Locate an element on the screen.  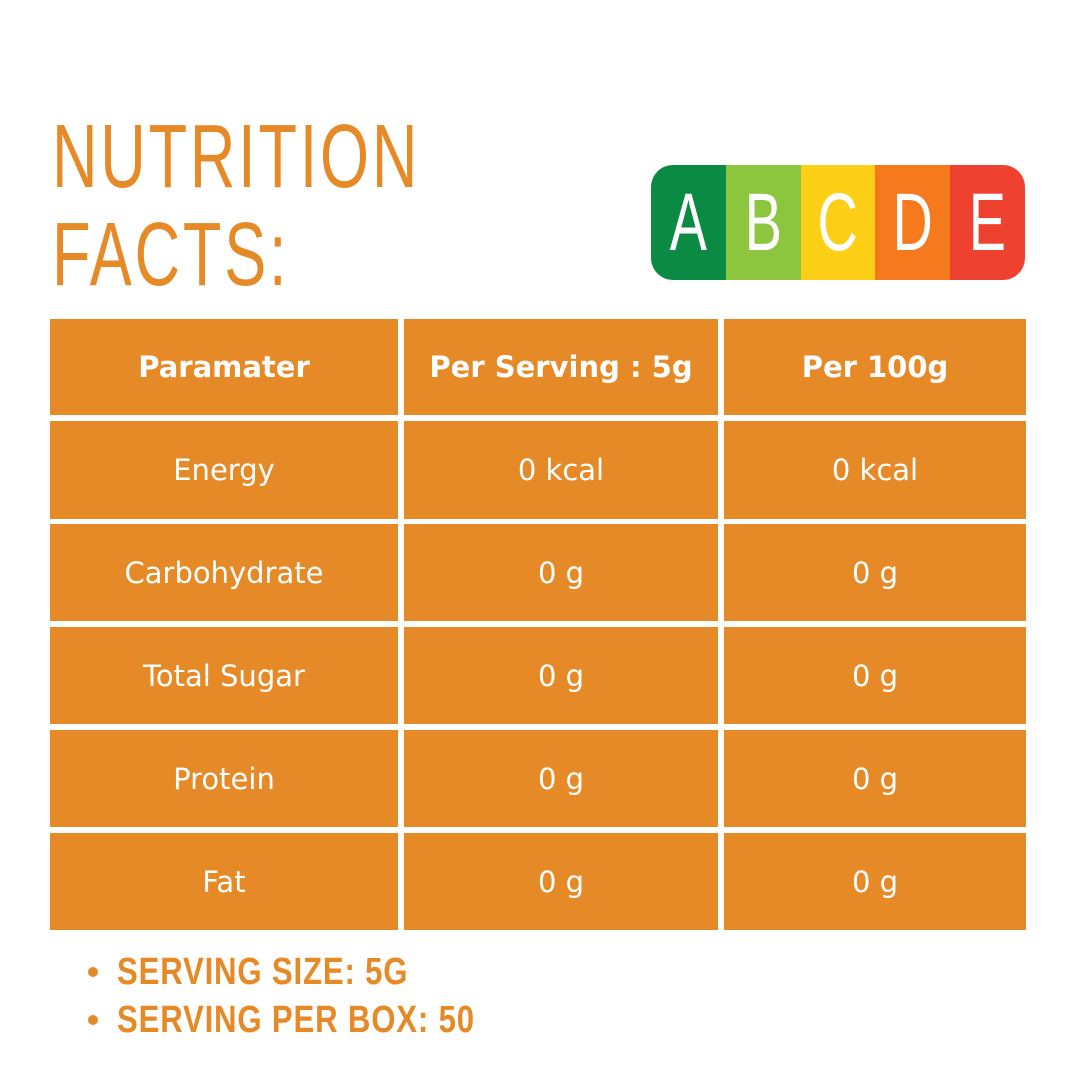
table-cell: Fat is located at coordinates (224, 881).